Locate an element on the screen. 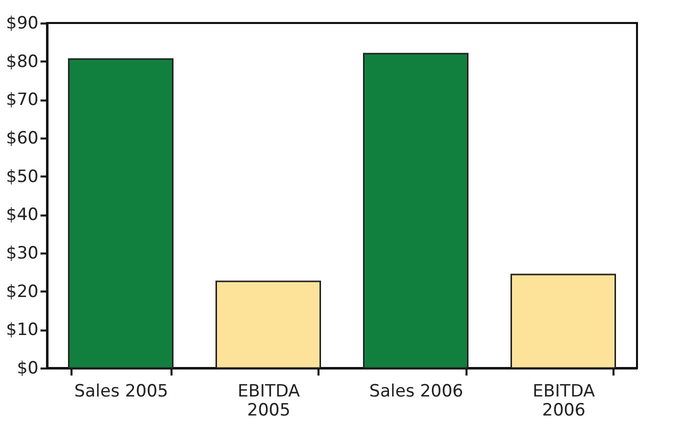 This screenshot has height=435, width=695. y-tick-label: $20 is located at coordinates (22, 292).